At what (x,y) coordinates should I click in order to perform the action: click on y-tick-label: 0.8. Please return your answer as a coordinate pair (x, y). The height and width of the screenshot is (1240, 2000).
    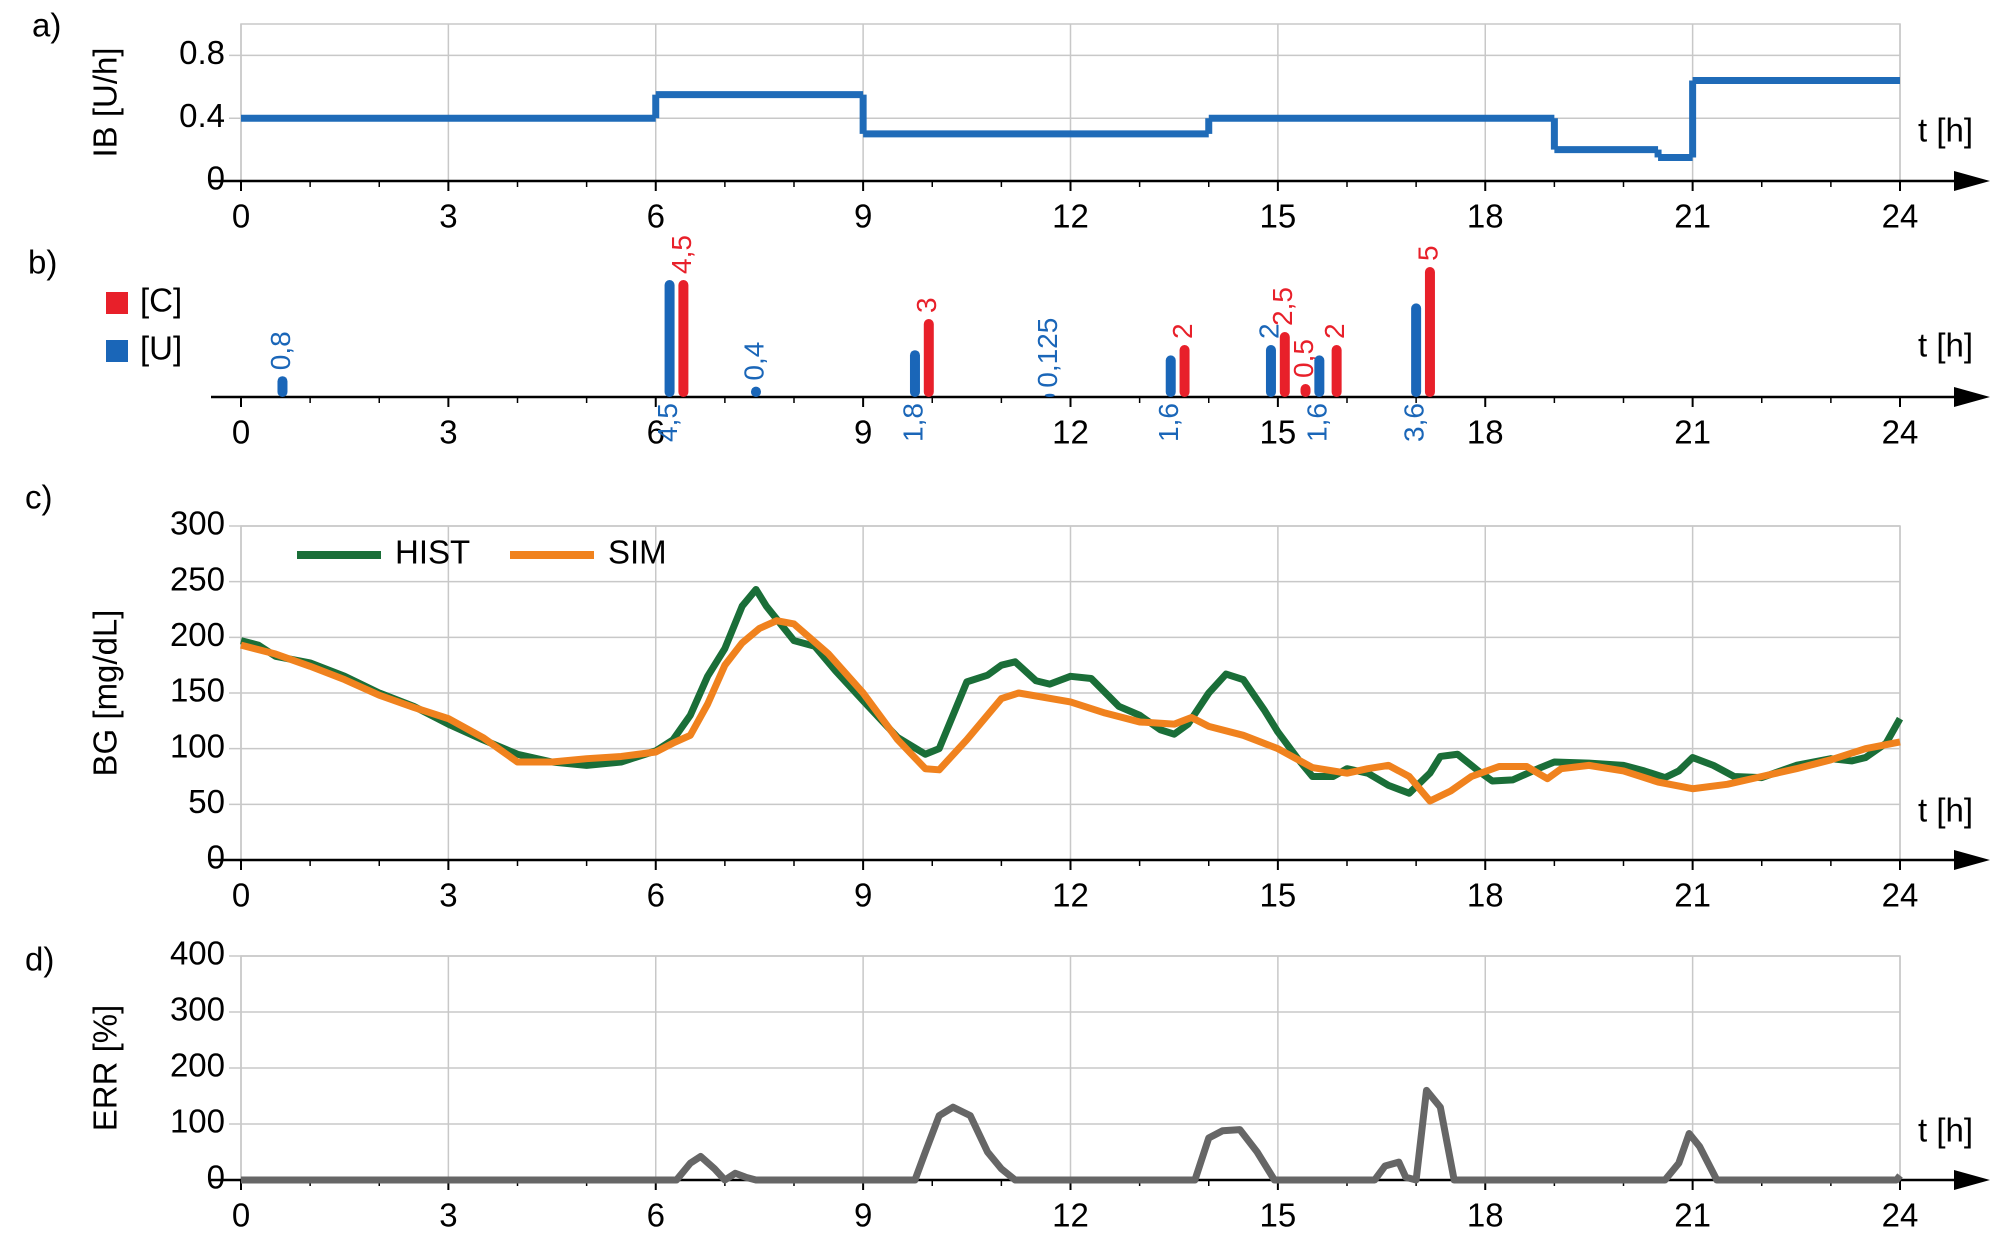
    Looking at the image, I should click on (202, 52).